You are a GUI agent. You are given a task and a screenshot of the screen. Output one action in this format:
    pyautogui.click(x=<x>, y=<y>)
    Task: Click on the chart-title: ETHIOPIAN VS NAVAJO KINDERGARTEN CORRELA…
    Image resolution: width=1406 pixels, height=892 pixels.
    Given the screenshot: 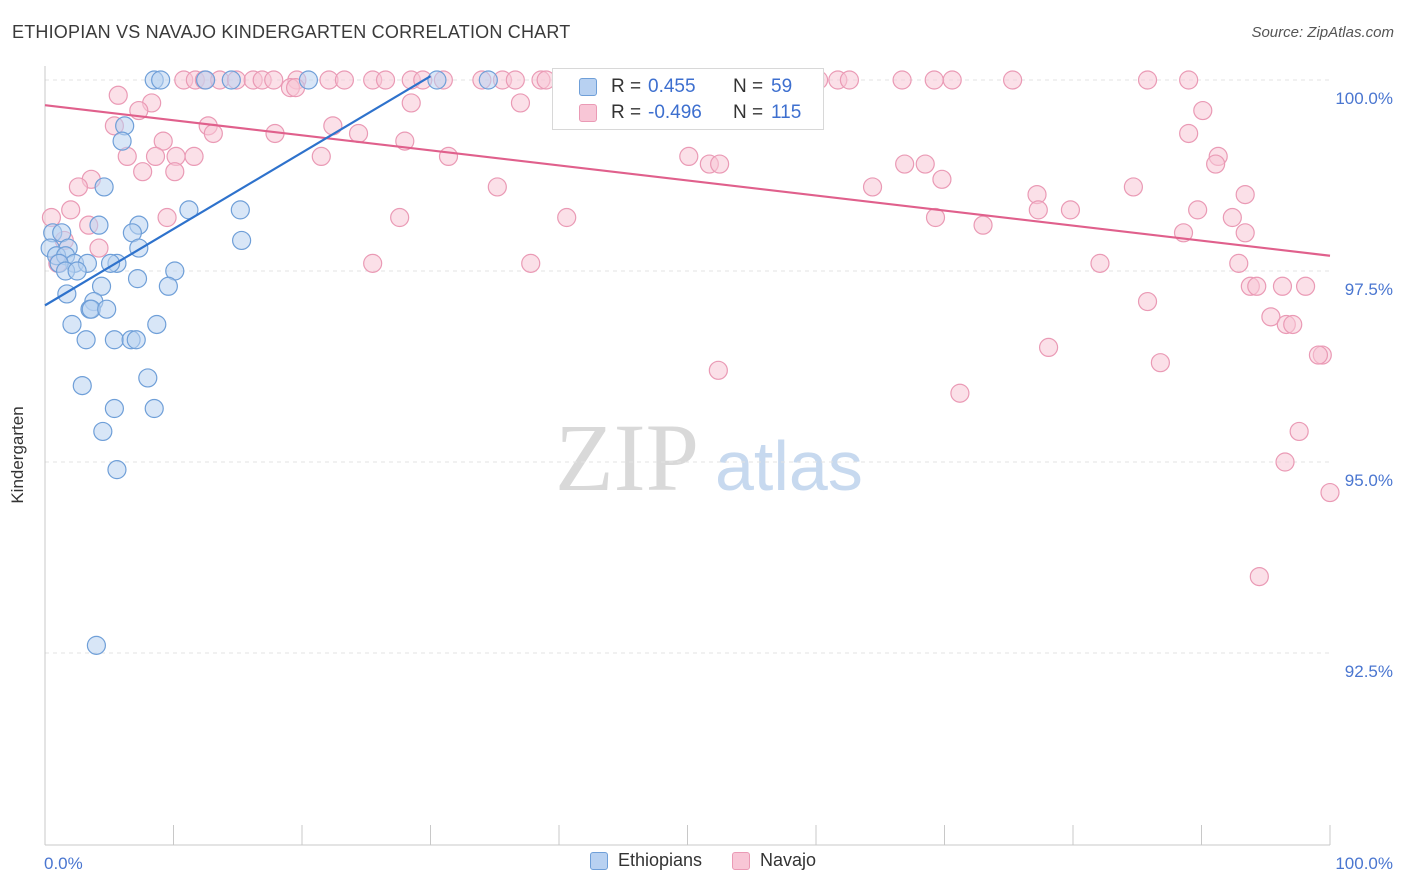 What is the action you would take?
    pyautogui.click(x=291, y=32)
    